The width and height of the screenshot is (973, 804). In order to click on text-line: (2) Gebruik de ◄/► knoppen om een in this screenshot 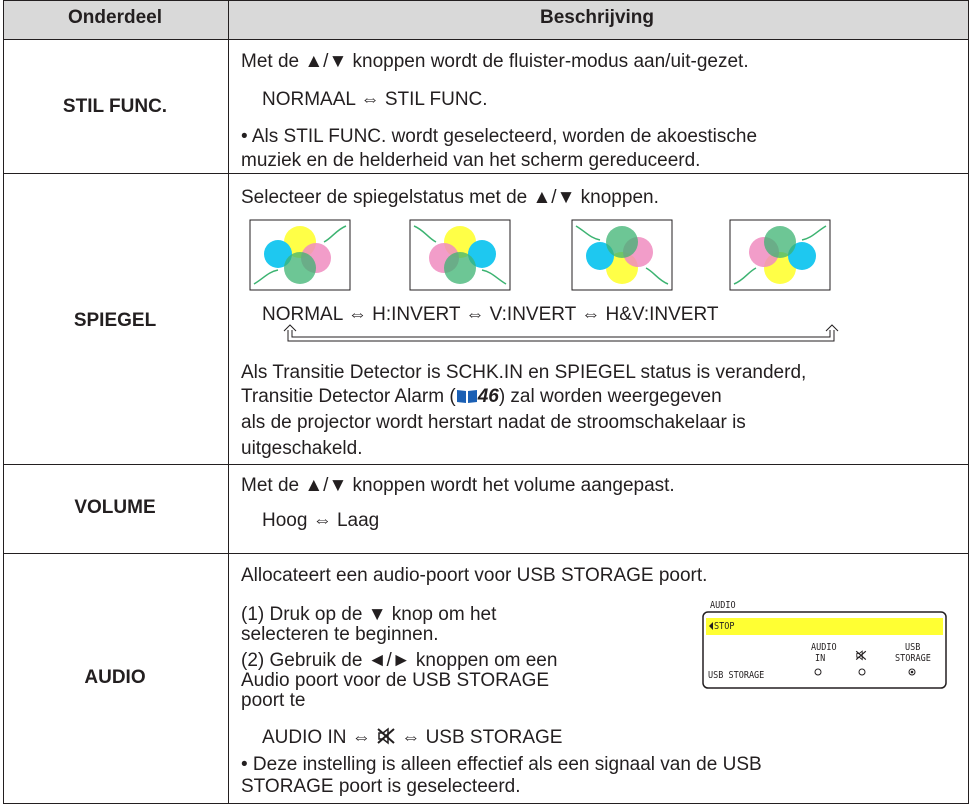, I will do `click(399, 660)`.